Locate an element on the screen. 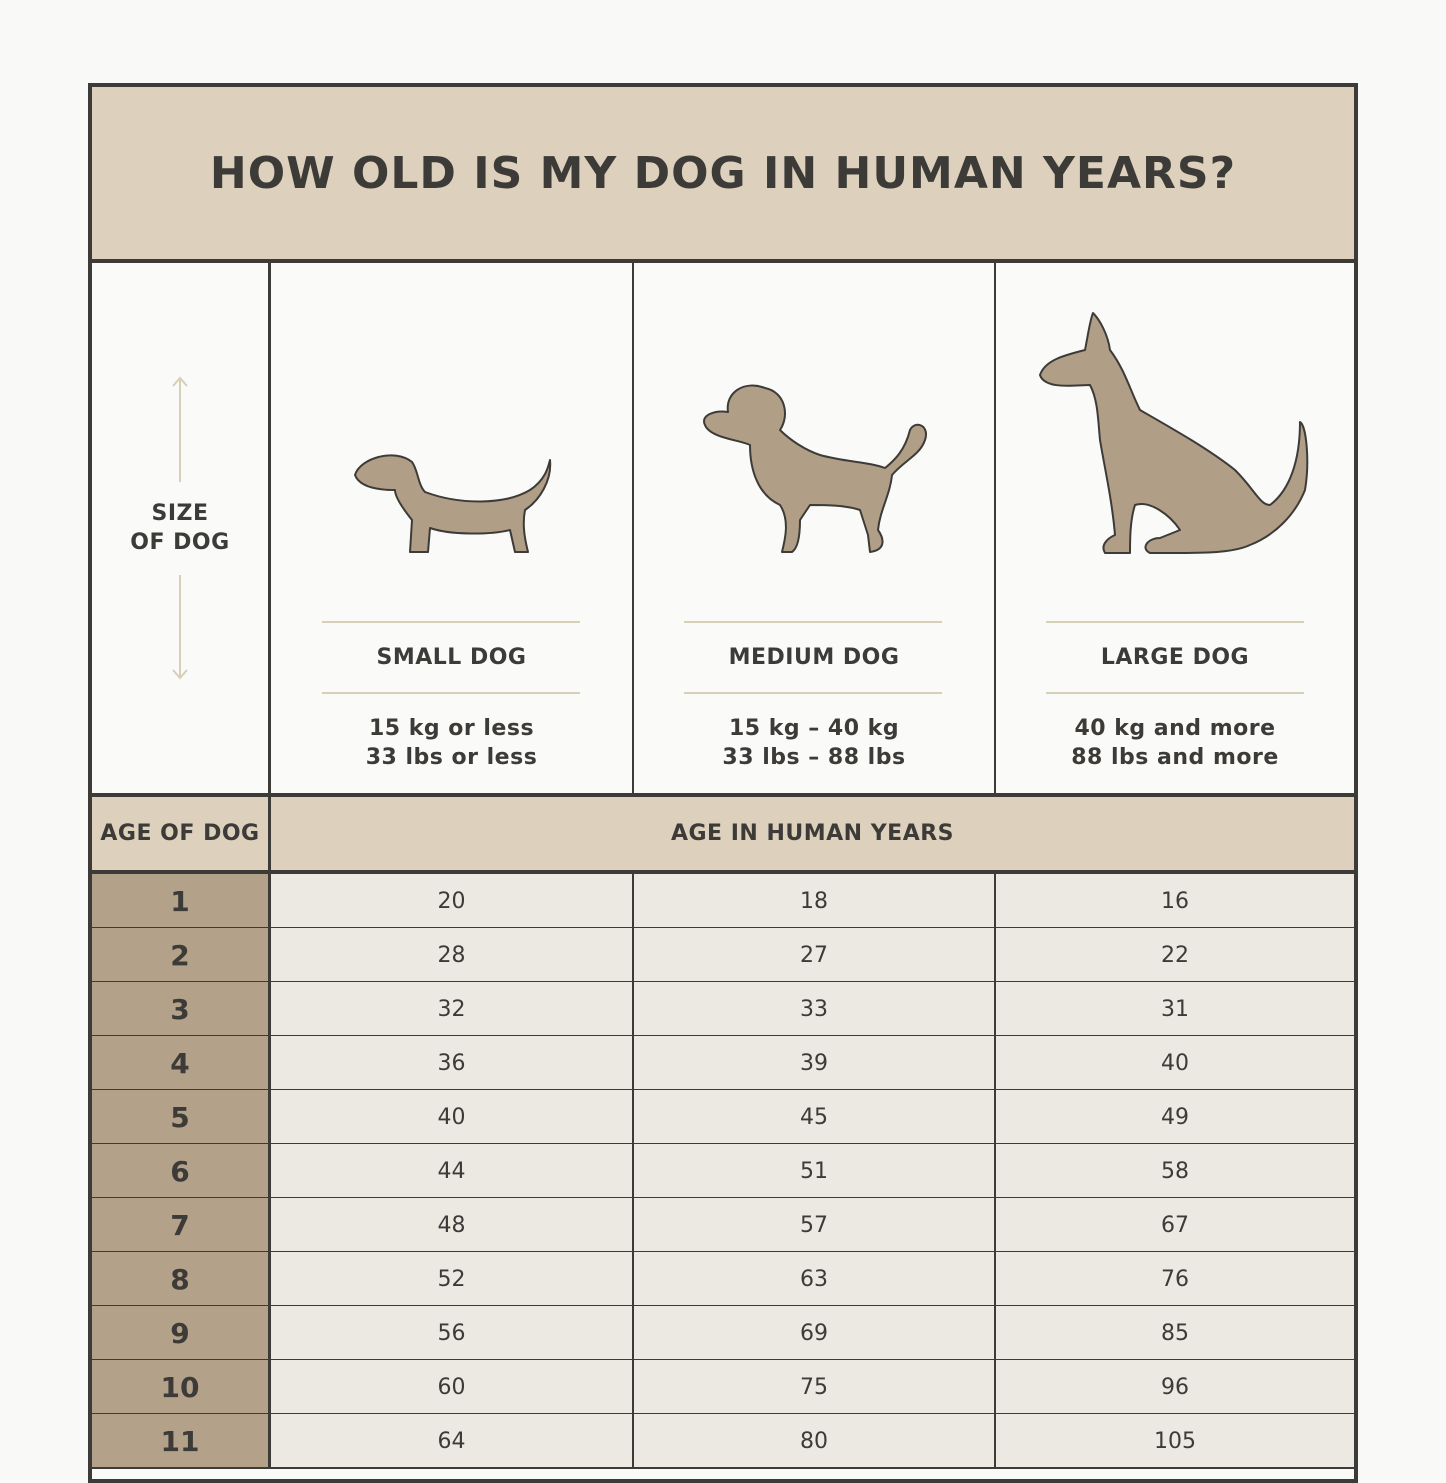 This screenshot has width=1446, height=1483. human-age-cell: 96 is located at coordinates (1175, 1387).